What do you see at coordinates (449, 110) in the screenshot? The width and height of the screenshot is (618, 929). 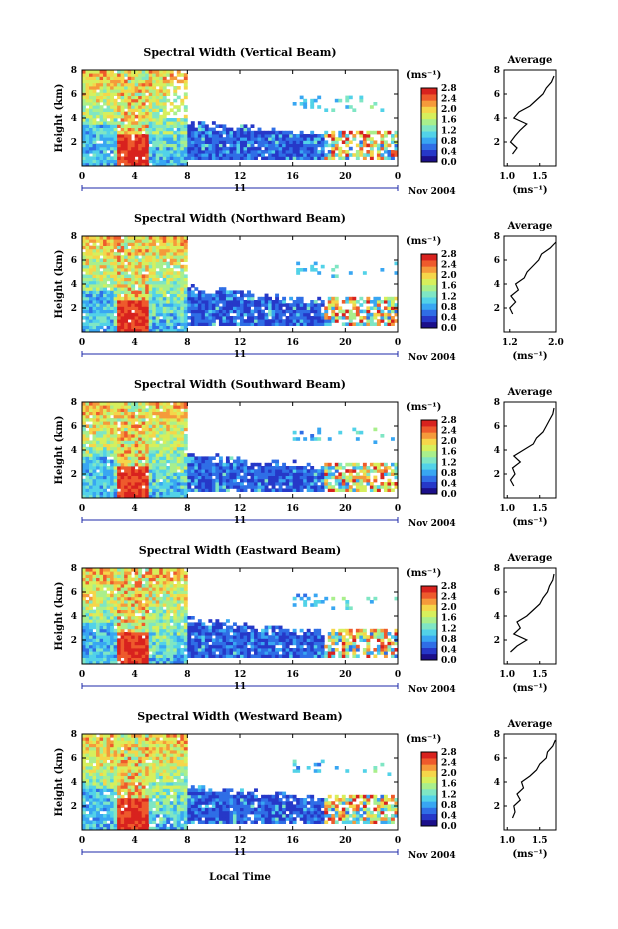 I see `colorbar-tick-label: 2.0` at bounding box center [449, 110].